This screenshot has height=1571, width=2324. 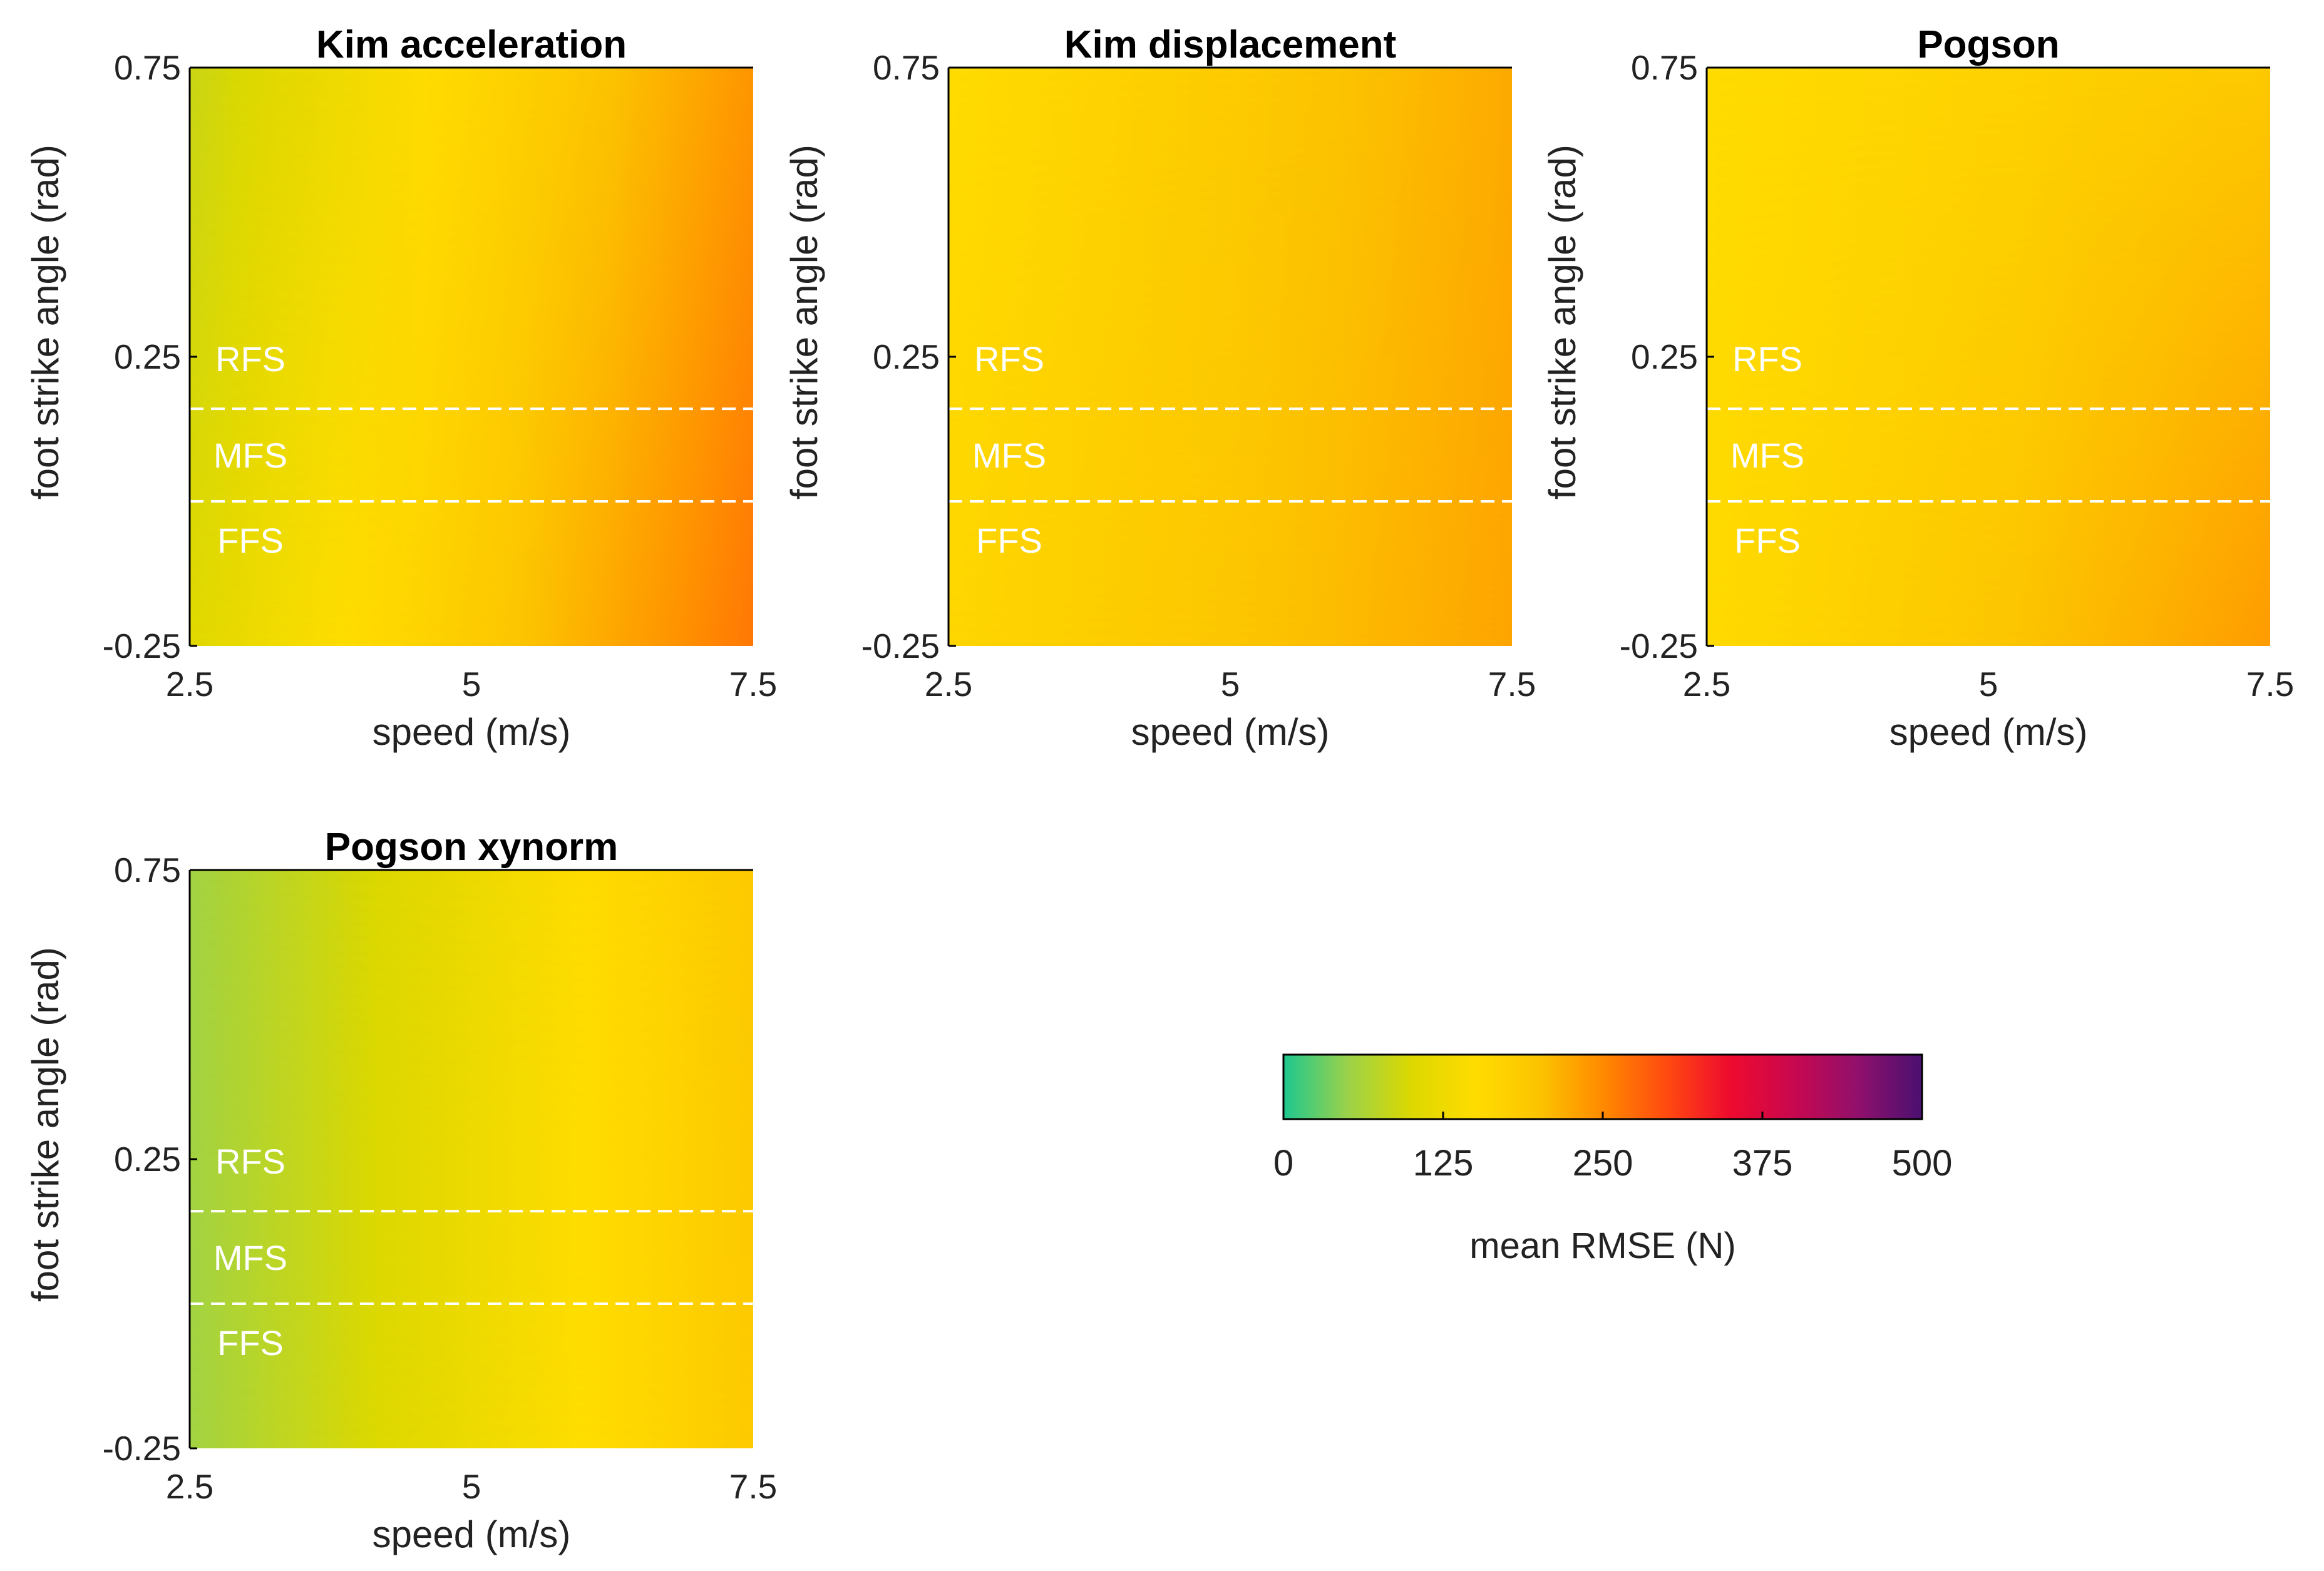 What do you see at coordinates (1283, 1163) in the screenshot?
I see `colorbar-tick-label: 0` at bounding box center [1283, 1163].